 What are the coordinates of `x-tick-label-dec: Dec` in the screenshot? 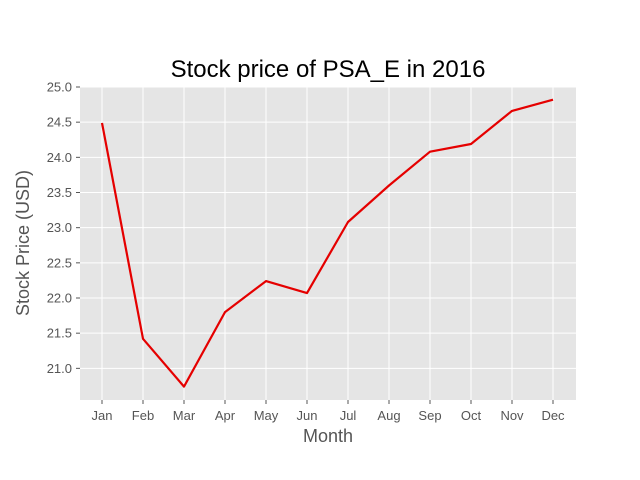 It's located at (553, 415).